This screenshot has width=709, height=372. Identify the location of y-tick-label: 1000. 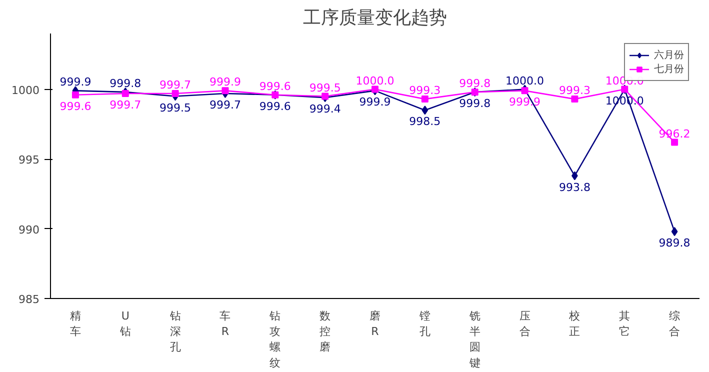
(26, 90).